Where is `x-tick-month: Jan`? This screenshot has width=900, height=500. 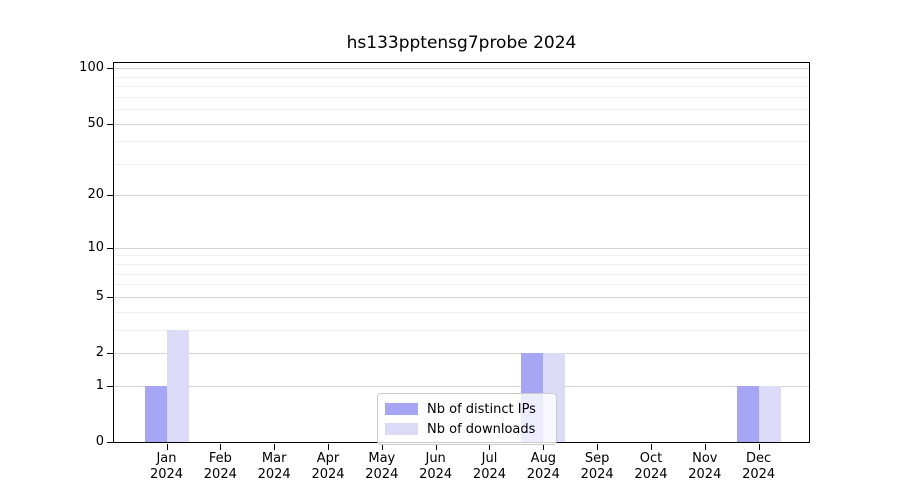 x-tick-month: Jan is located at coordinates (166, 458).